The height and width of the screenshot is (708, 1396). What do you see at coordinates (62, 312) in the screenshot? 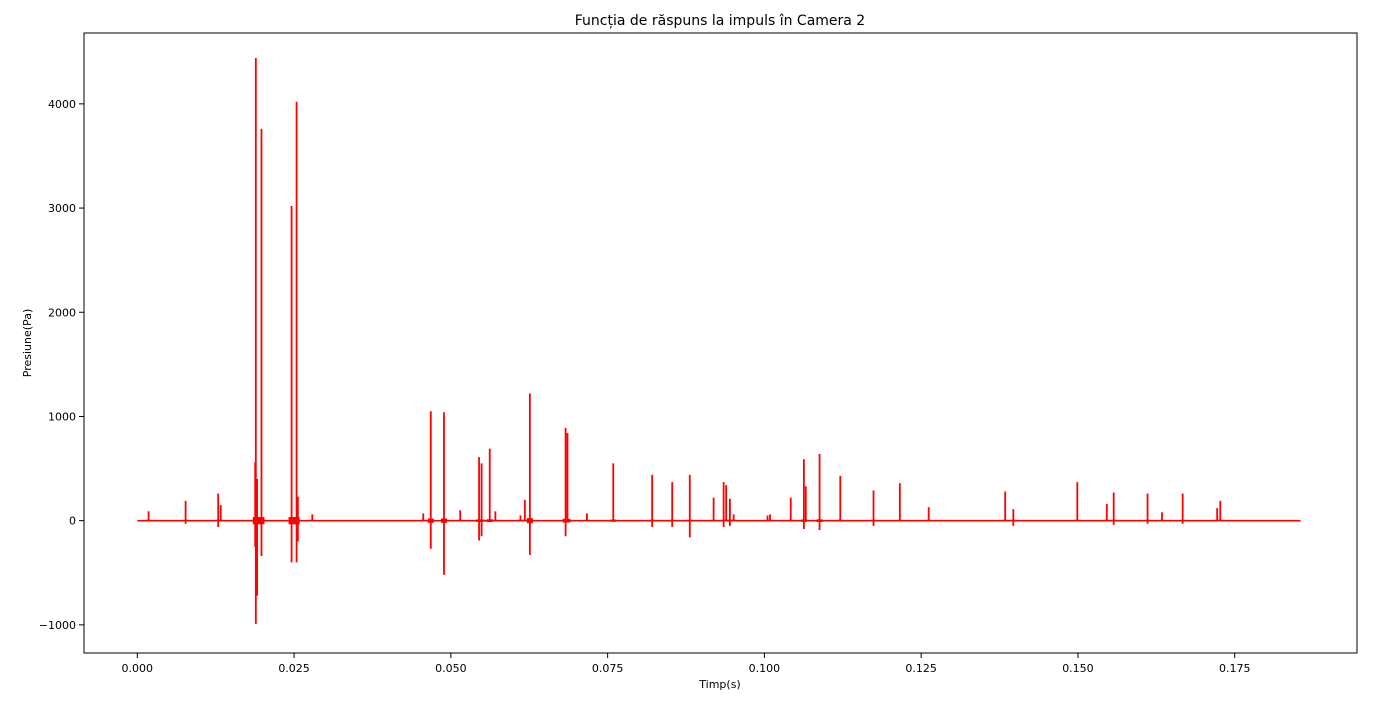
I see `y-tick-label: 2000` at bounding box center [62, 312].